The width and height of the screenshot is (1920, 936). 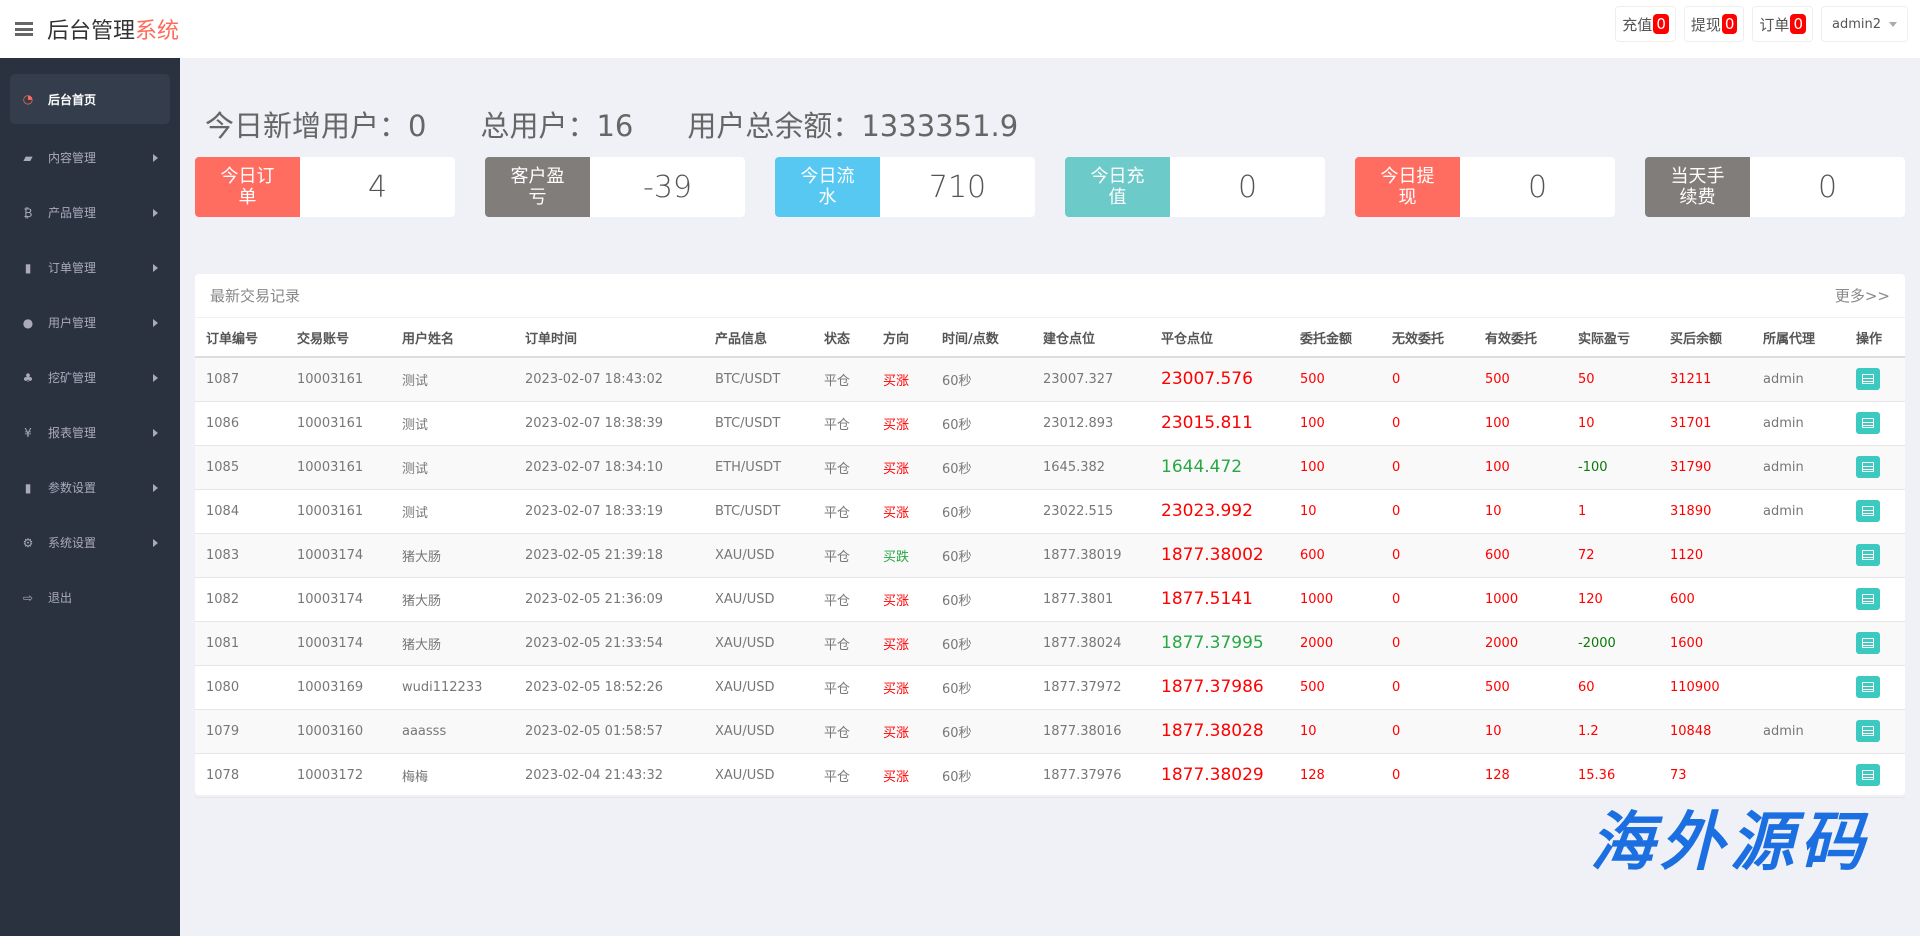 I want to click on column-header: 订单编号, so click(x=240, y=338).